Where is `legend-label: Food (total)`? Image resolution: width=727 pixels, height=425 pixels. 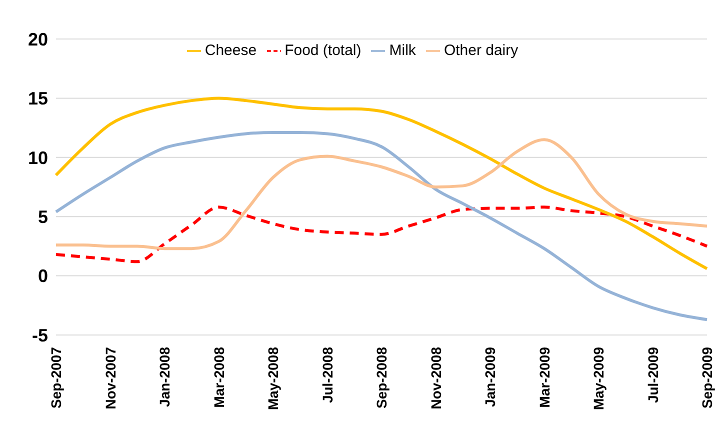 legend-label: Food (total) is located at coordinates (323, 50).